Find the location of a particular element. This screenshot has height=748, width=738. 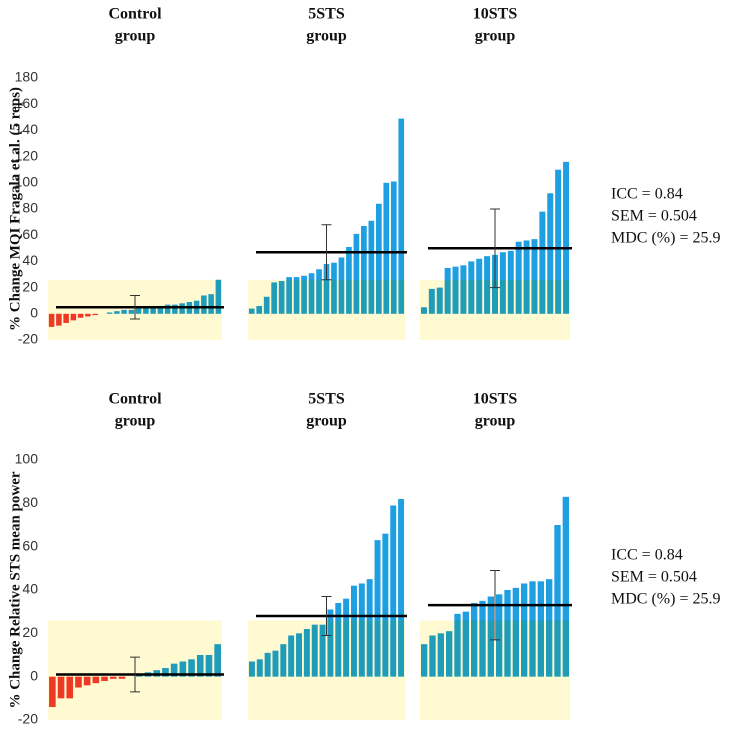

y-axis-label: % Change Relative STS mean power is located at coordinates (15, 589).